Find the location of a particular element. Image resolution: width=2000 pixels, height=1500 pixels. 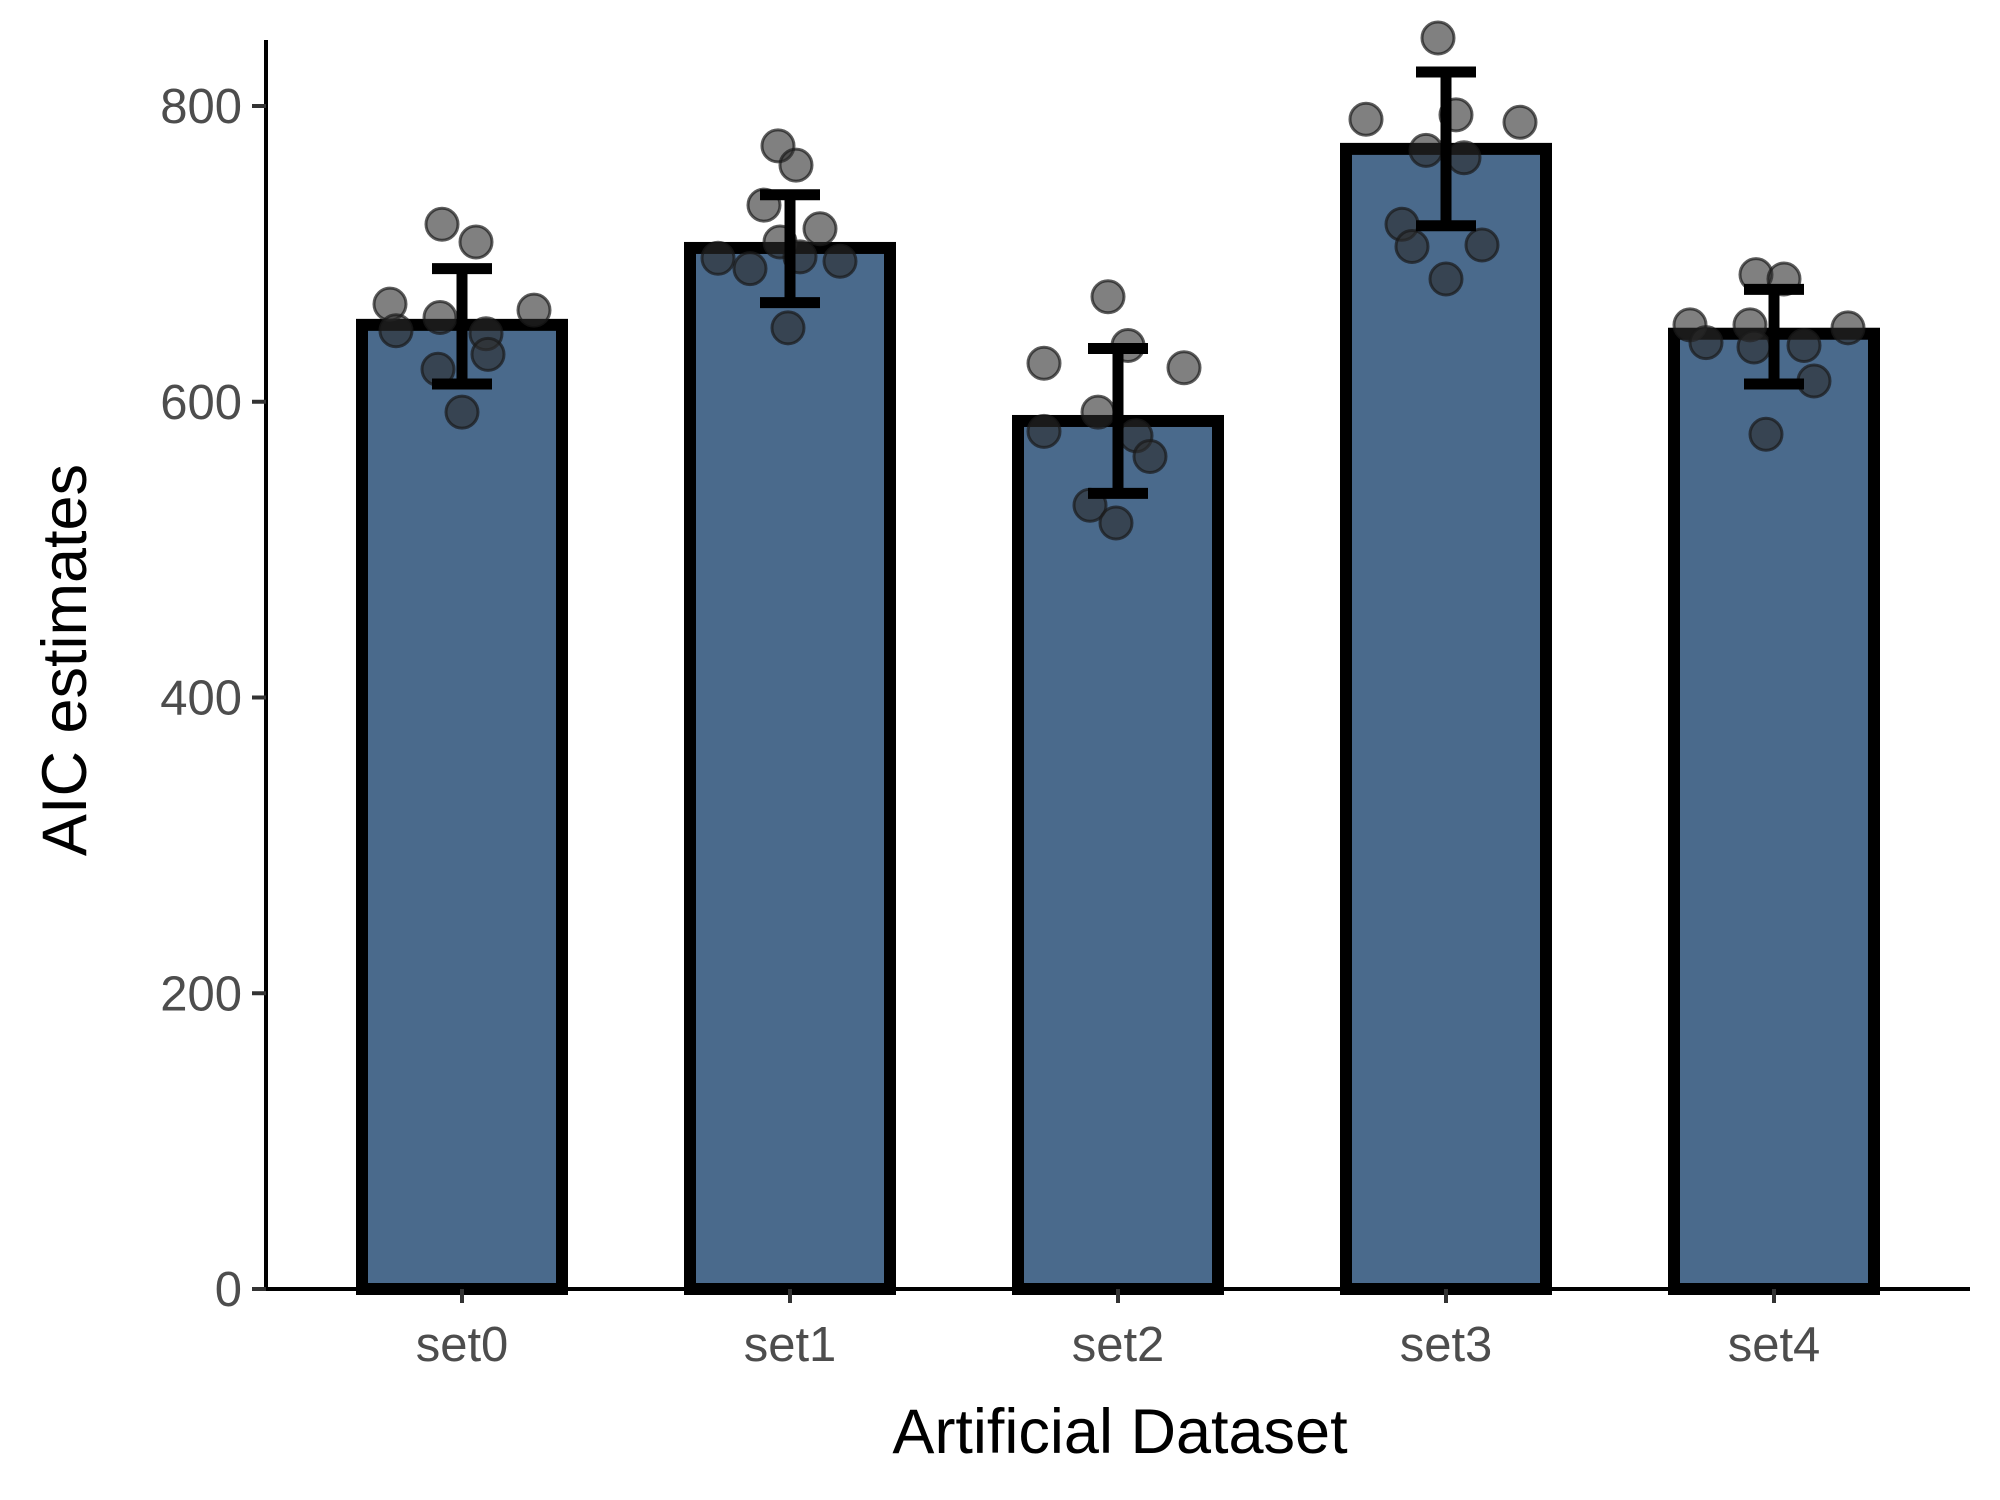

error-bar-set2 is located at coordinates (1118, 421).